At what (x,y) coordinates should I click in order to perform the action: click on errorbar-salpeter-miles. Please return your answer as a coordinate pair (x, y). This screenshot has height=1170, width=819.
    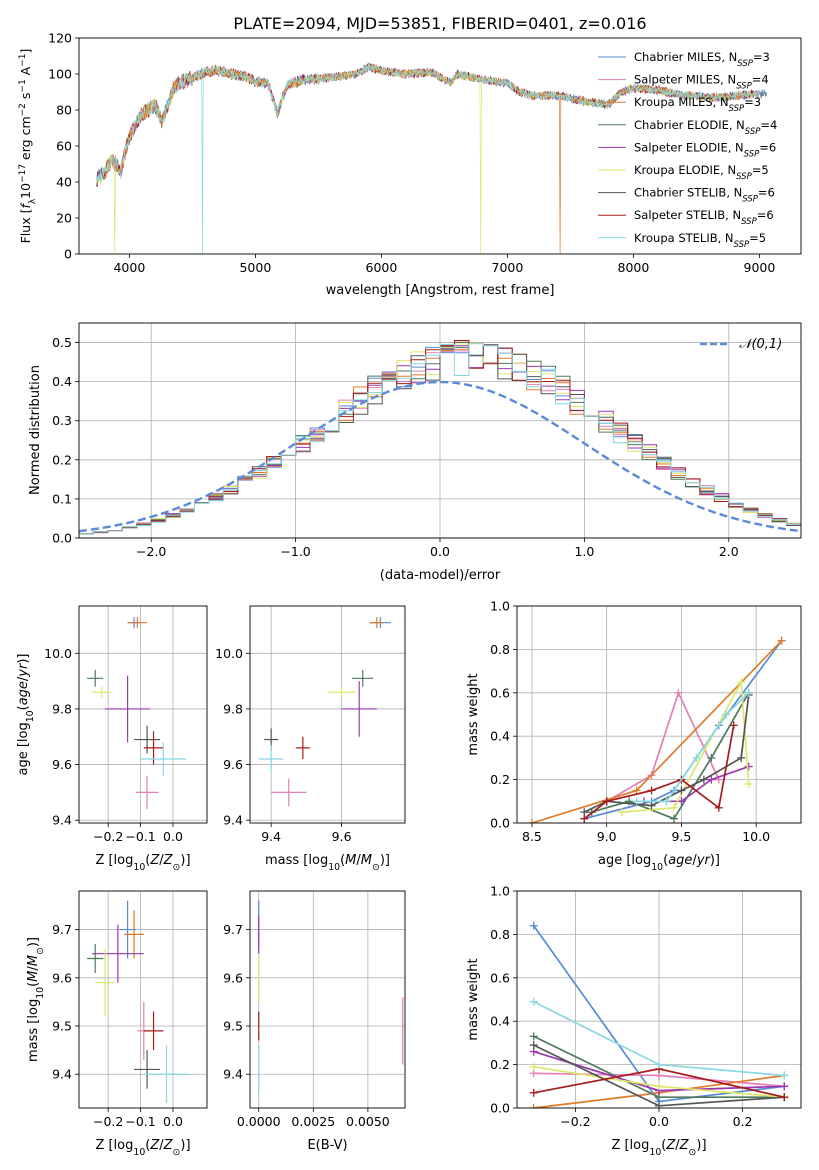
    Looking at the image, I should click on (289, 792).